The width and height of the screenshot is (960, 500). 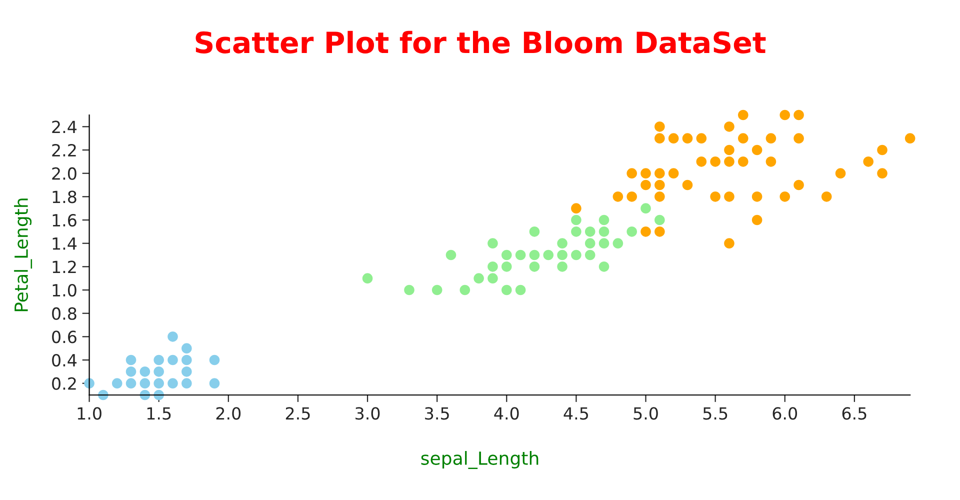 What do you see at coordinates (854, 413) in the screenshot?
I see `x-tick-label: 6.5` at bounding box center [854, 413].